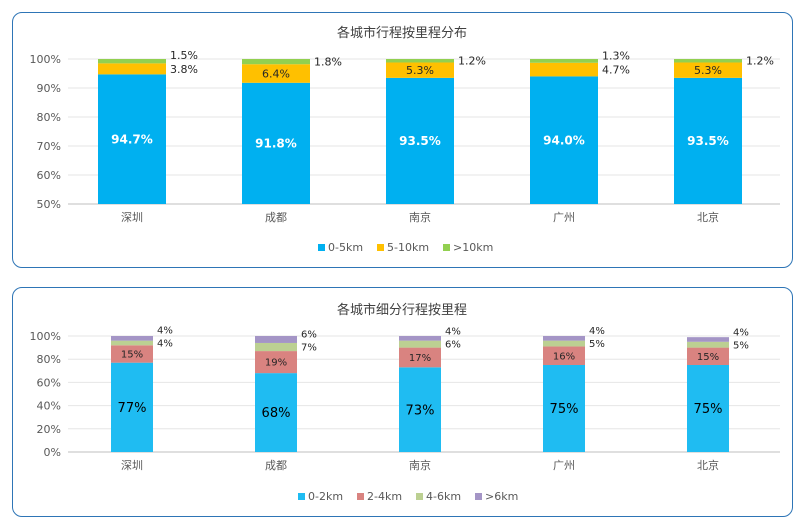  What do you see at coordinates (345, 247) in the screenshot?
I see `legend-label: 0-5km` at bounding box center [345, 247].